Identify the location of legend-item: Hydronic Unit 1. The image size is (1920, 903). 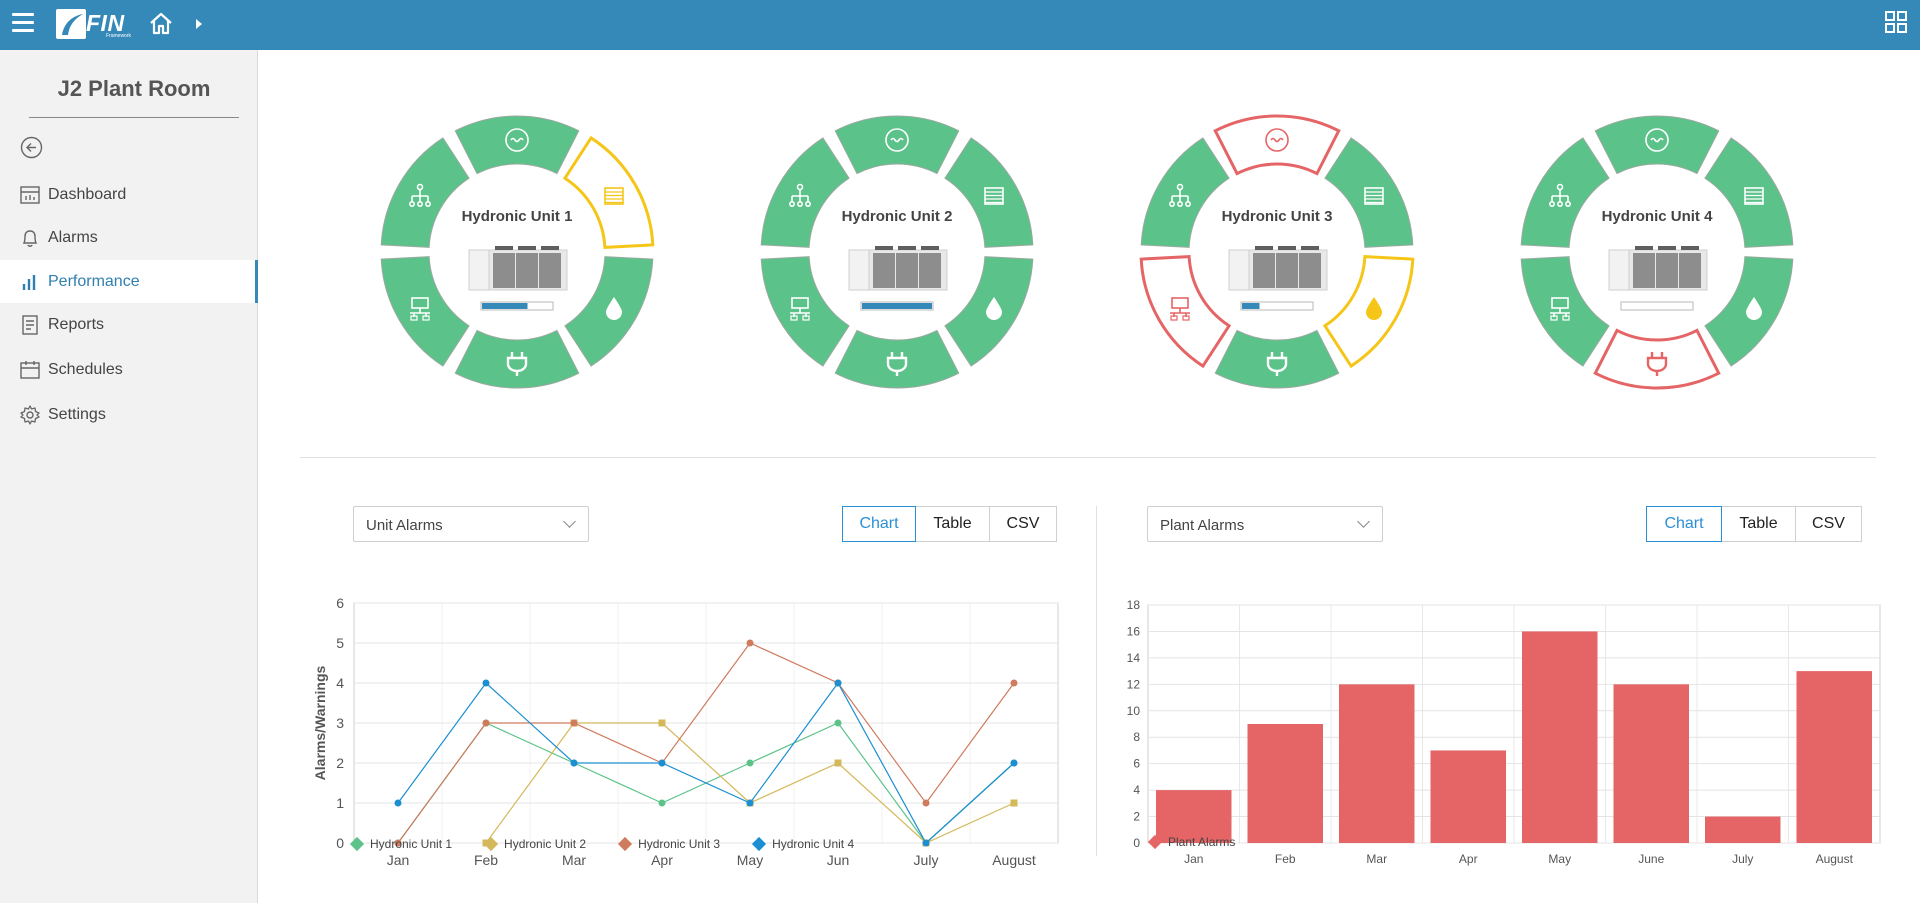
(400, 844).